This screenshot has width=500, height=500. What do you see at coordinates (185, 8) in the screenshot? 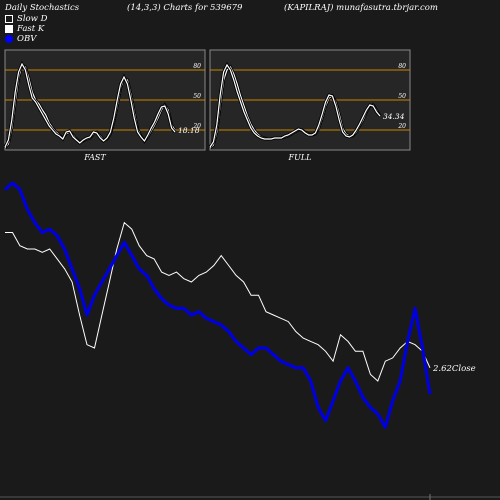
I see `chart-title-symbol: (14,3,3) Charts for 539679` at bounding box center [185, 8].